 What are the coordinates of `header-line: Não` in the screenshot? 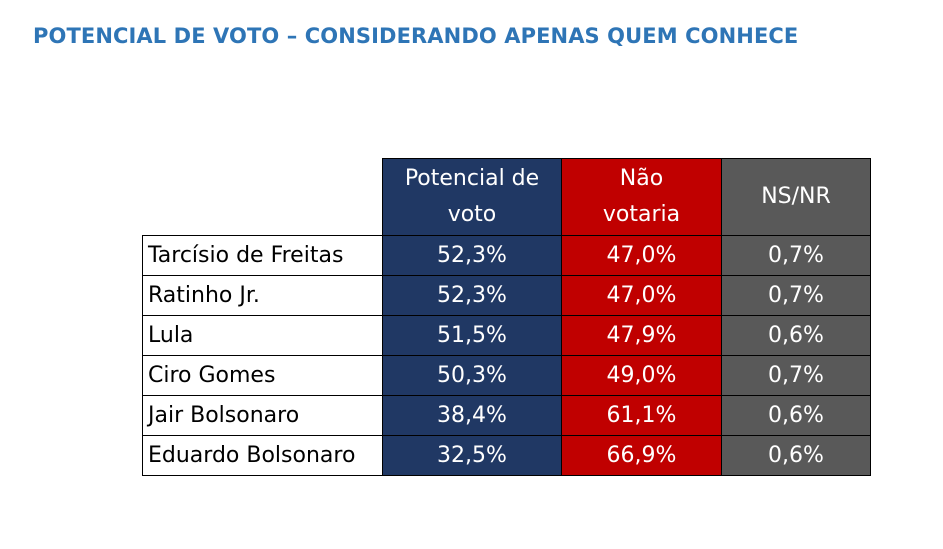 It's located at (641, 178).